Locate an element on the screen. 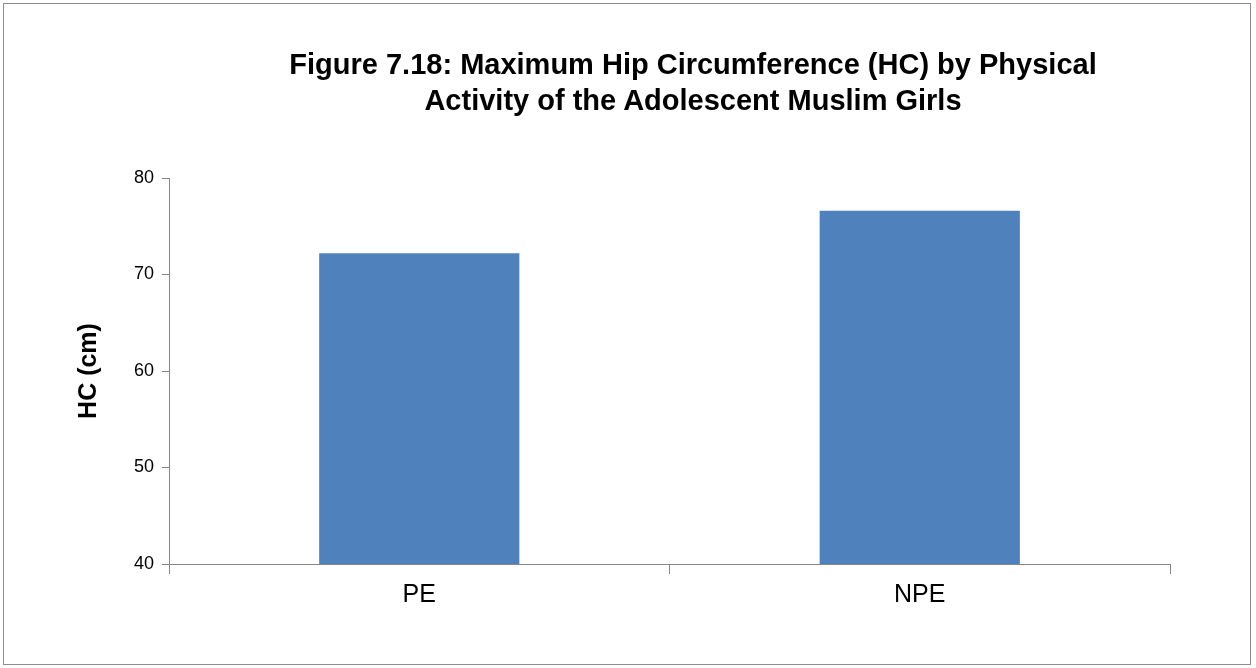 The height and width of the screenshot is (668, 1256). y-tick-label: 50 is located at coordinates (144, 466).